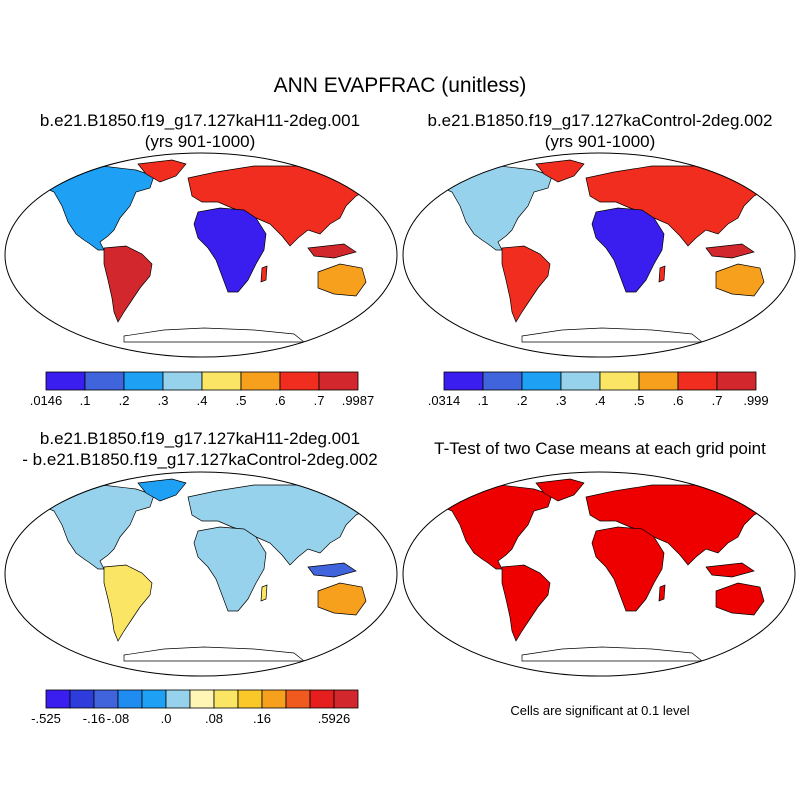 This screenshot has height=800, width=800. What do you see at coordinates (491, 208) in the screenshot?
I see `panel2-north-america` at bounding box center [491, 208].